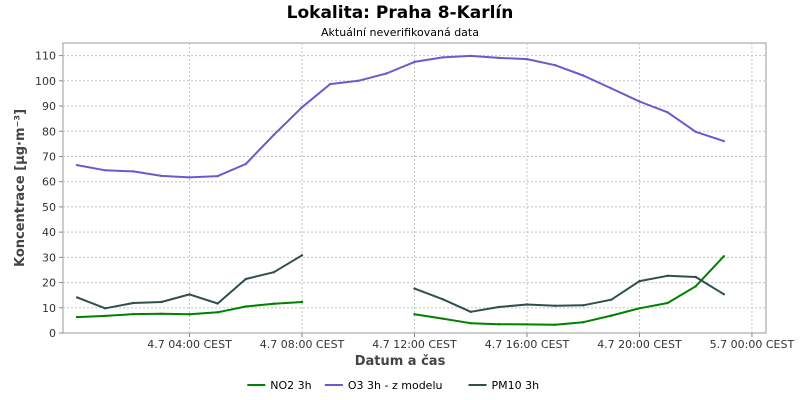 Image resolution: width=800 pixels, height=400 pixels. I want to click on x-tick-label: 4.7 20:00 CEST, so click(639, 344).